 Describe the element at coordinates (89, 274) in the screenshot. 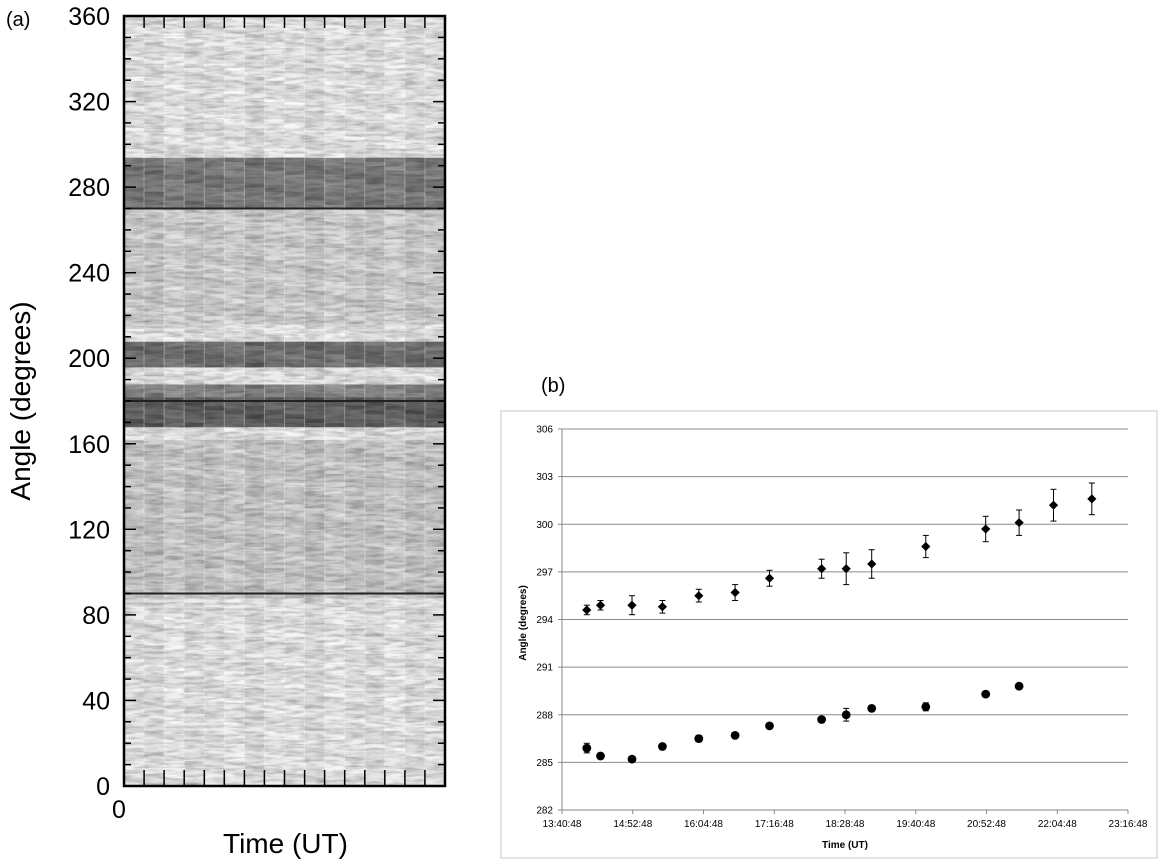

I see `heatmap-y-tick-label: 240` at that location.